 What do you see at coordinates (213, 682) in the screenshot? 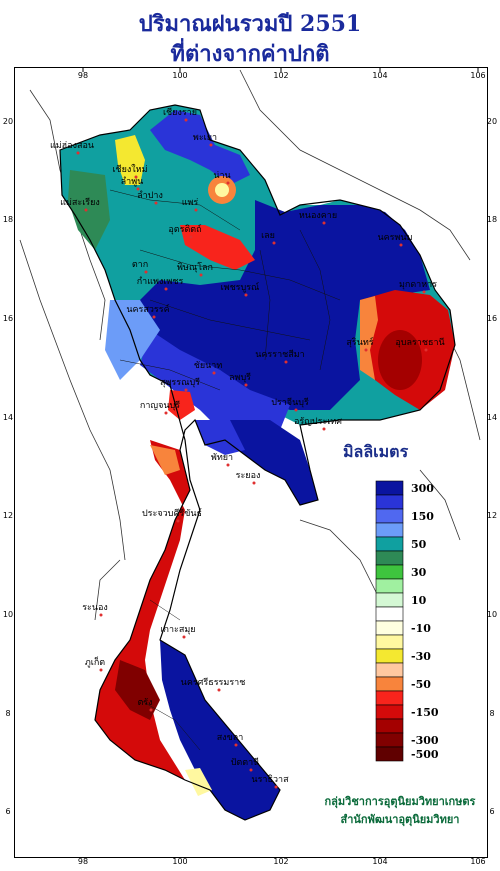
I see `place-label: นครศรีธรรมราช` at bounding box center [213, 682].